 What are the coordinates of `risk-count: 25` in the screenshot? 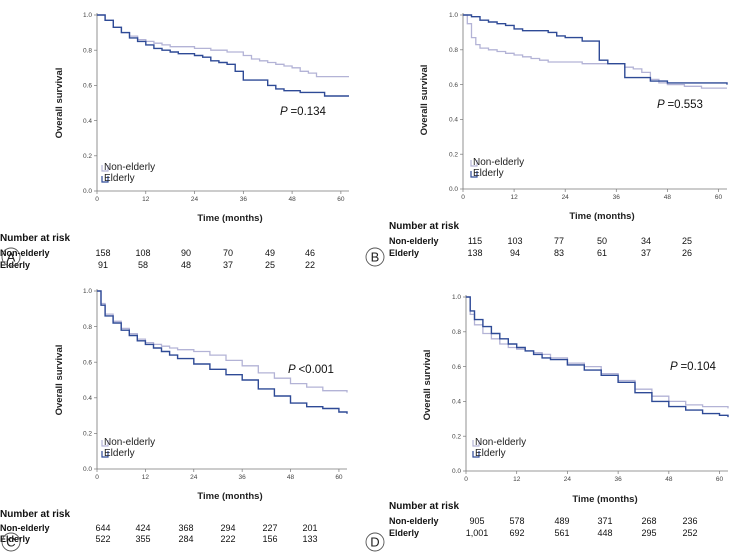 It's located at (270, 265).